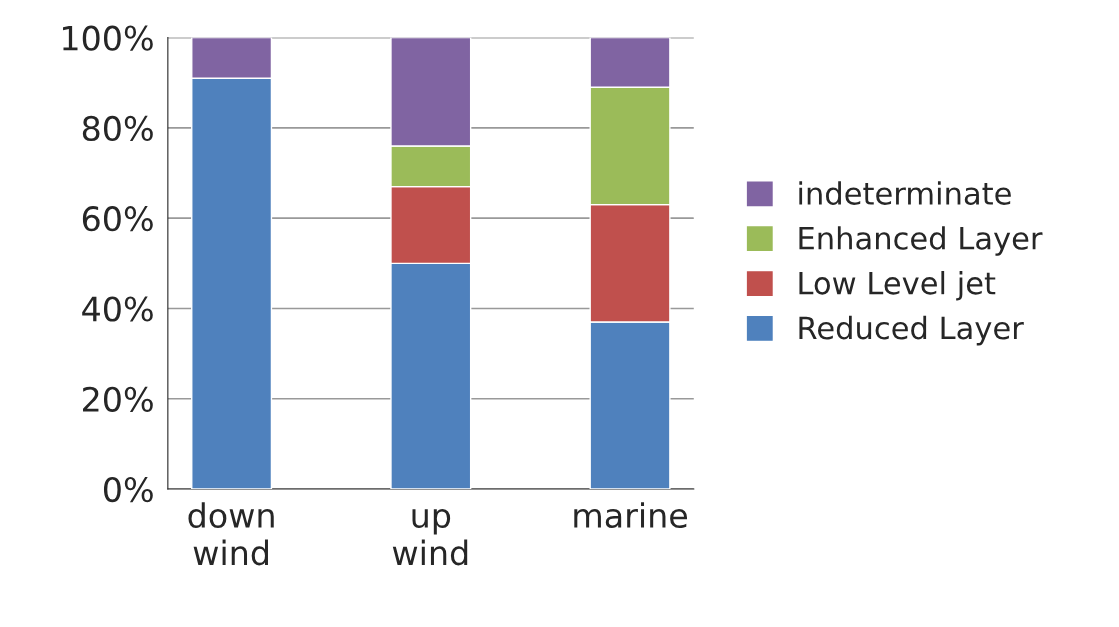 This screenshot has height=627, width=1119. I want to click on x-tick-label: marine, so click(631, 515).